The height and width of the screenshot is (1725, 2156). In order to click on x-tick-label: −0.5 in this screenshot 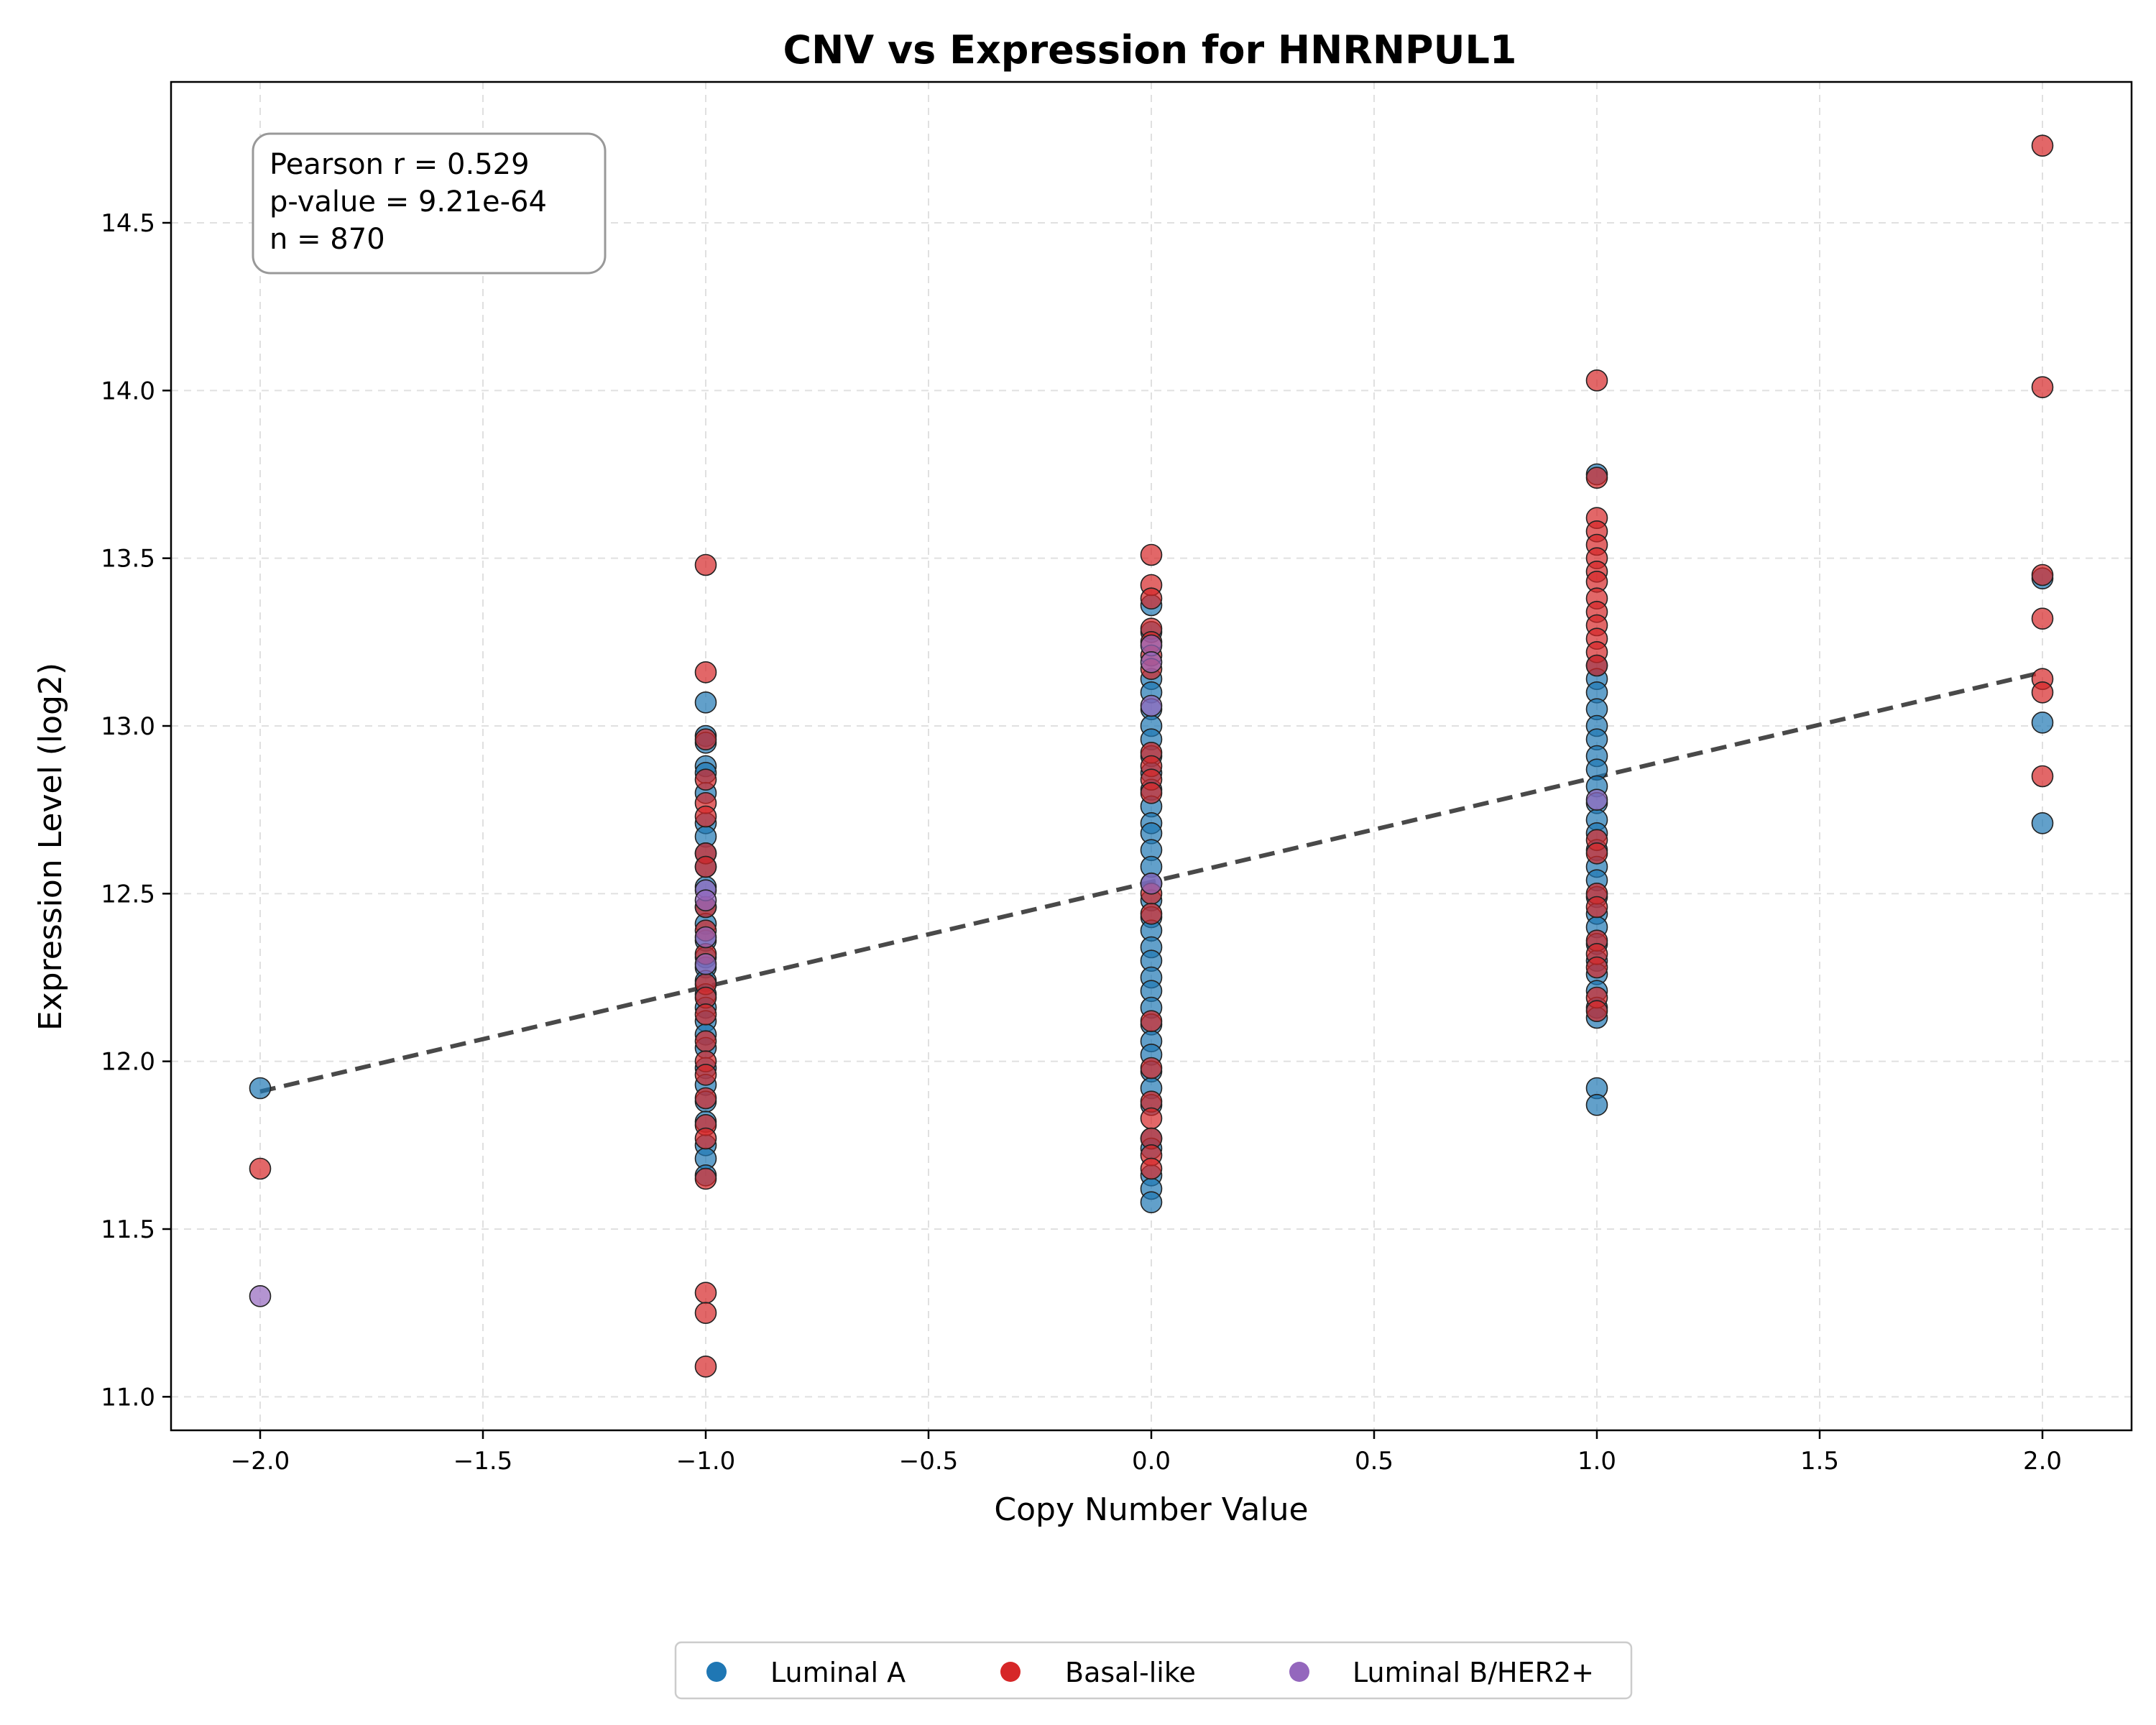, I will do `click(929, 1461)`.